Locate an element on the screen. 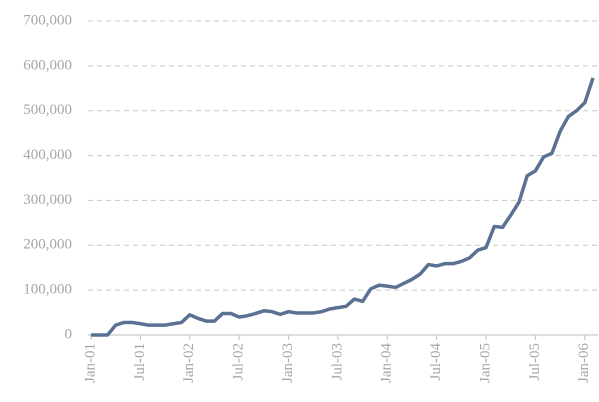 The width and height of the screenshot is (599, 402). x-tick-label: Jul-04 is located at coordinates (436, 362).